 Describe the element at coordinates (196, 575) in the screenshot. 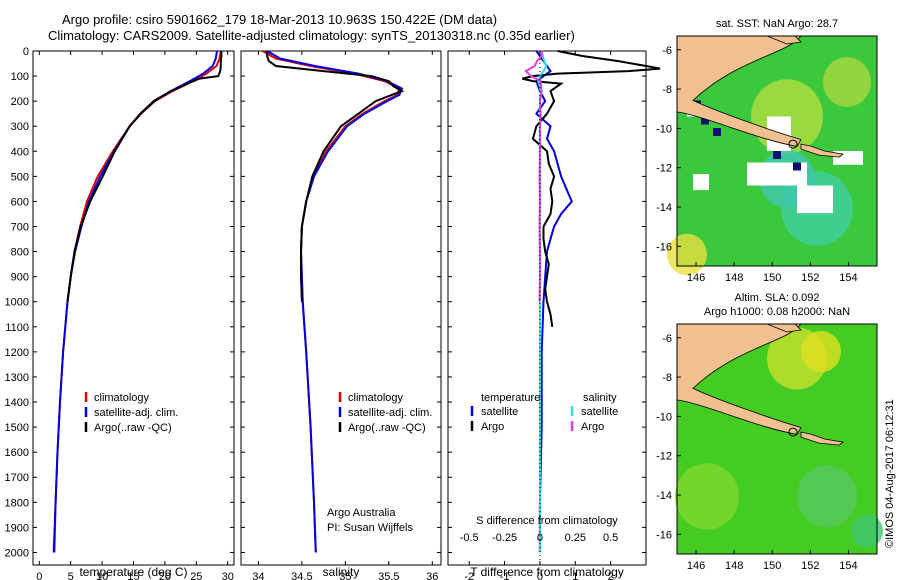

I see `x-tick-label-temperature: 25` at that location.